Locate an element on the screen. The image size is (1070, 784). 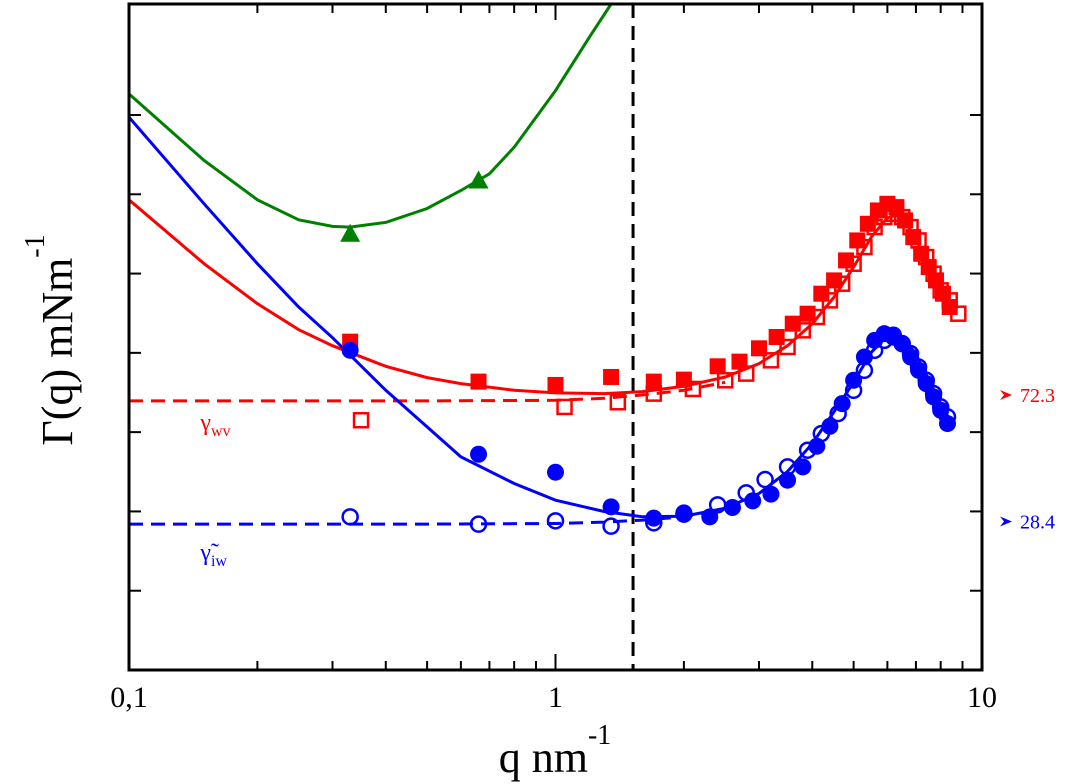
x-tick-label: 1 is located at coordinates (555, 697).